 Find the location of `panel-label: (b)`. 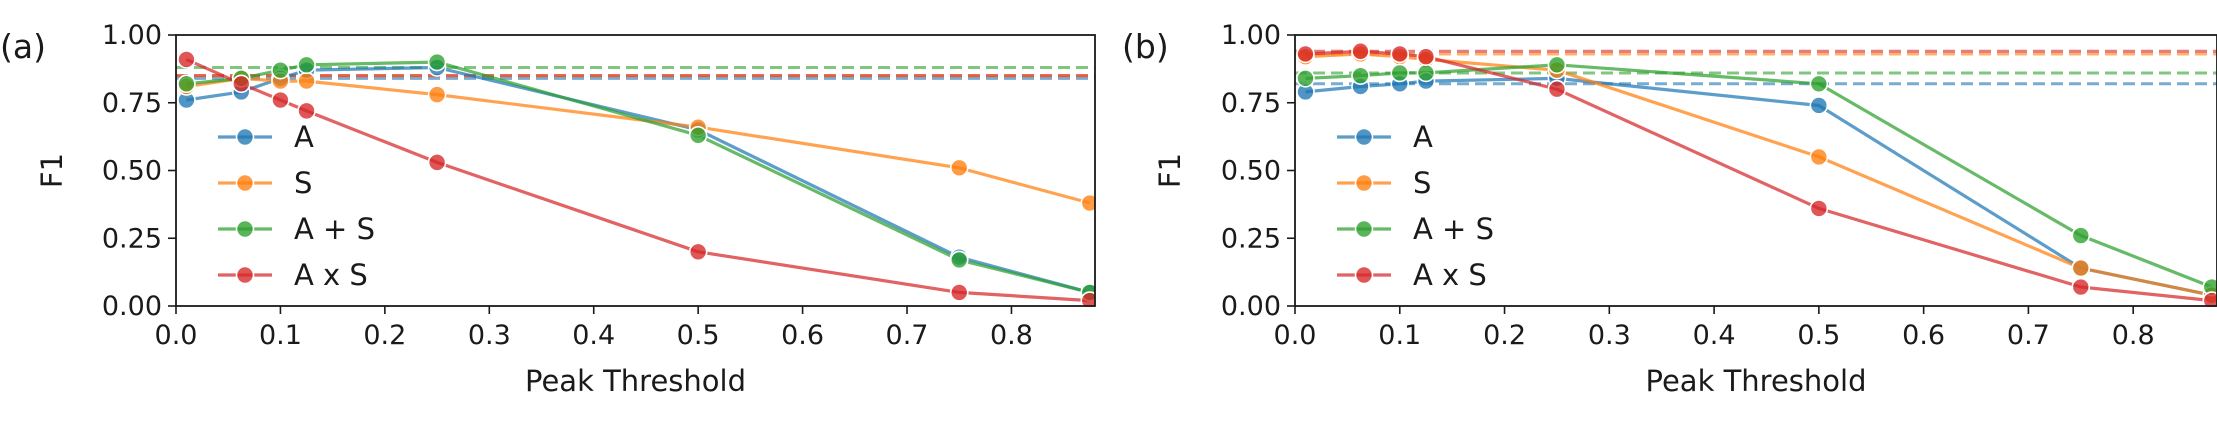

panel-label: (b) is located at coordinates (1145, 46).